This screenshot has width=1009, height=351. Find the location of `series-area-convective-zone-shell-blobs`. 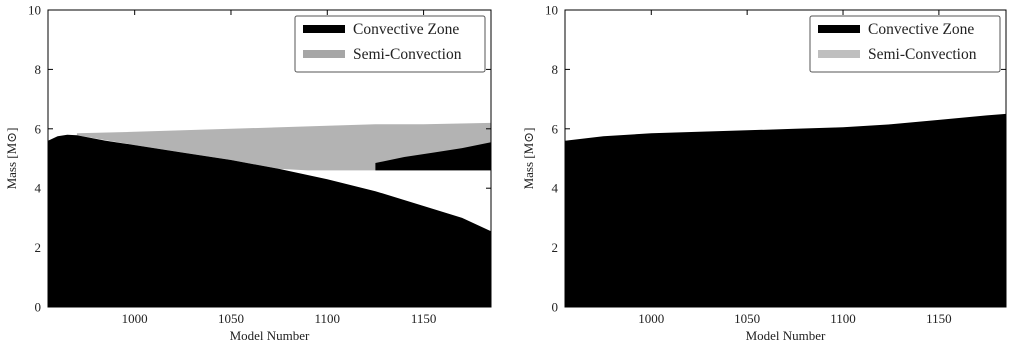

series-area-convective-zone-shell-blobs is located at coordinates (433, 156).